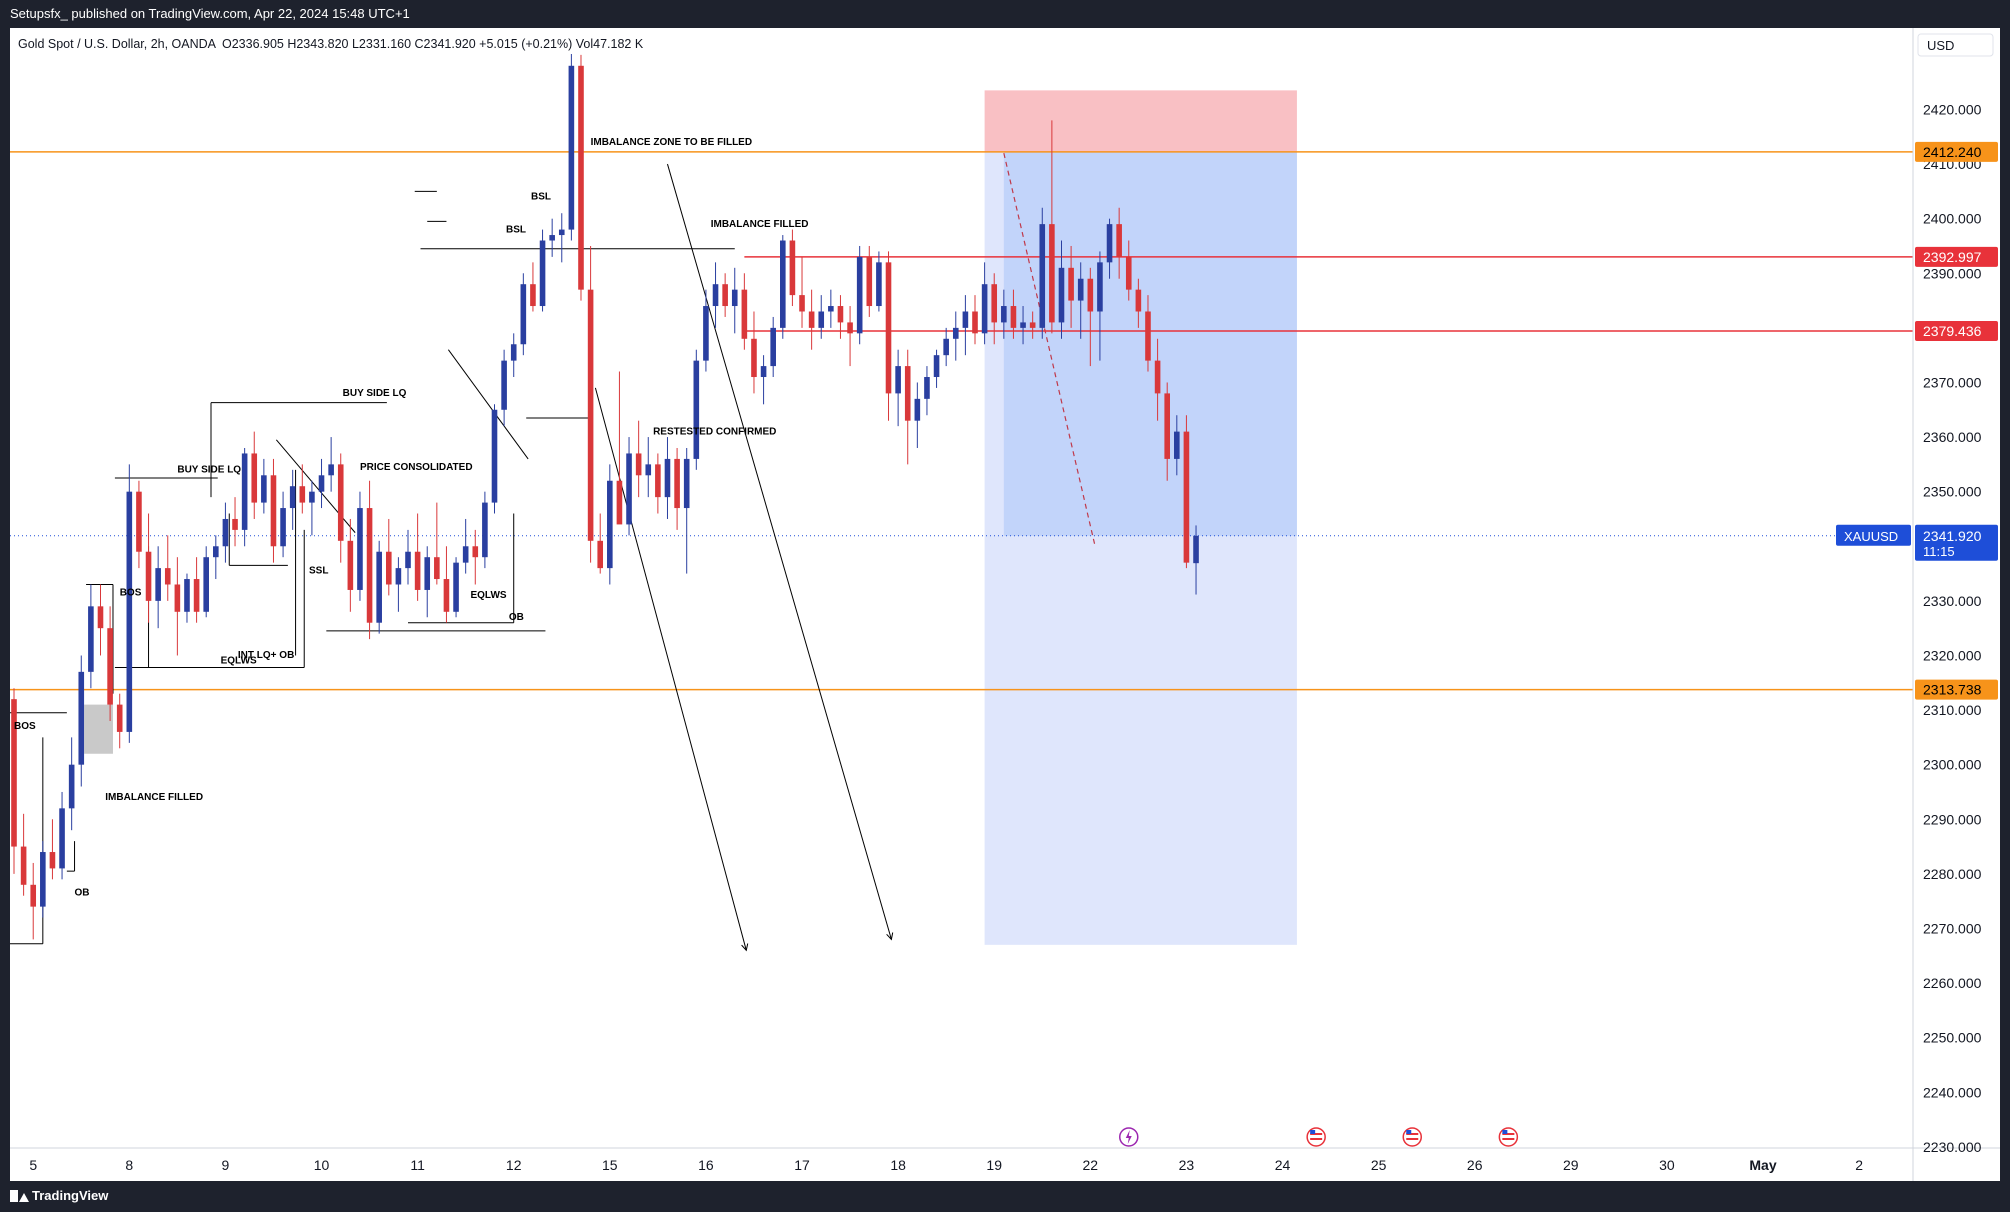 This screenshot has height=1212, width=2010. Describe the element at coordinates (98, 729) in the screenshot. I see `imbalance-box` at that location.